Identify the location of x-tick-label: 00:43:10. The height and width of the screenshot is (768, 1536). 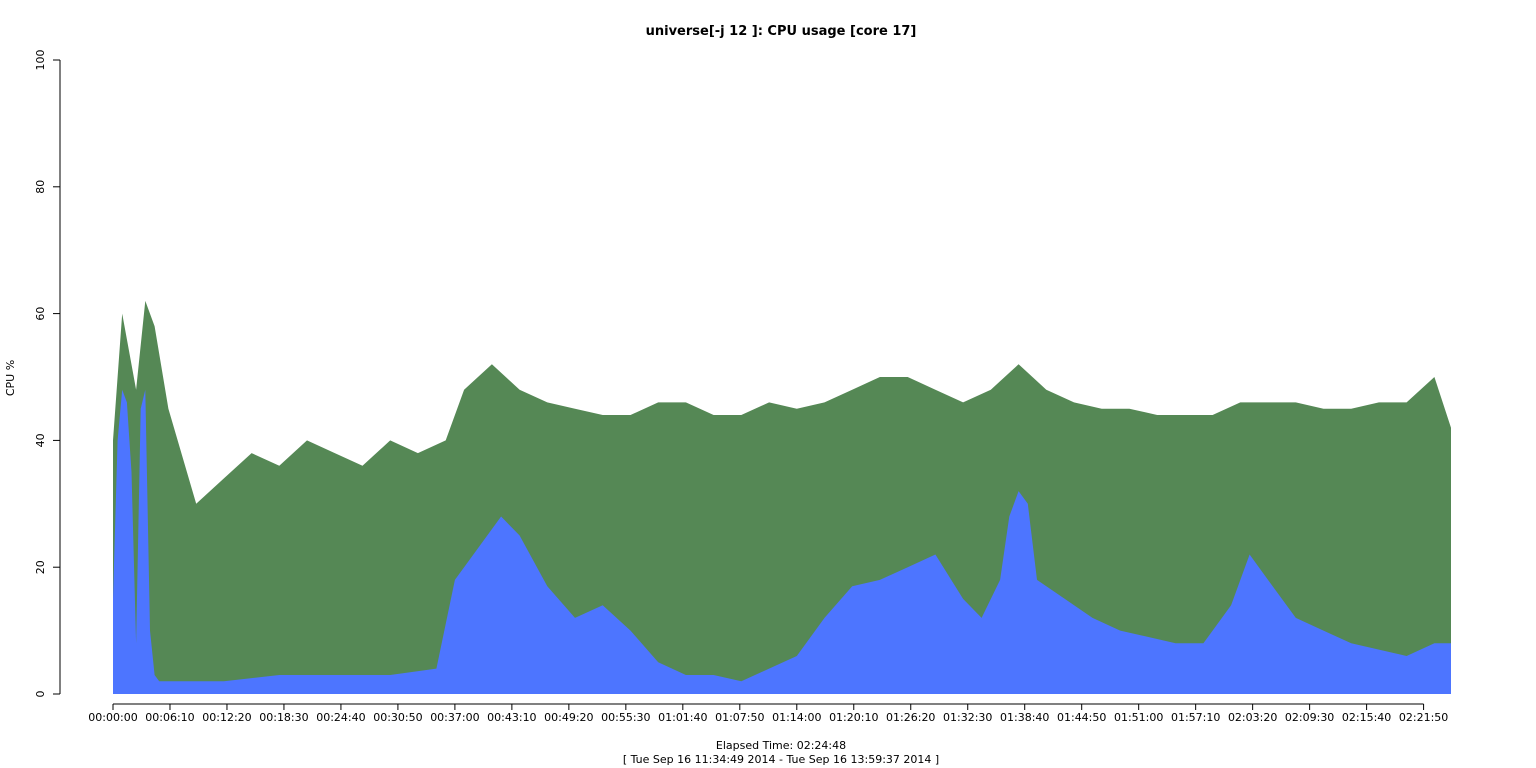
(511, 717).